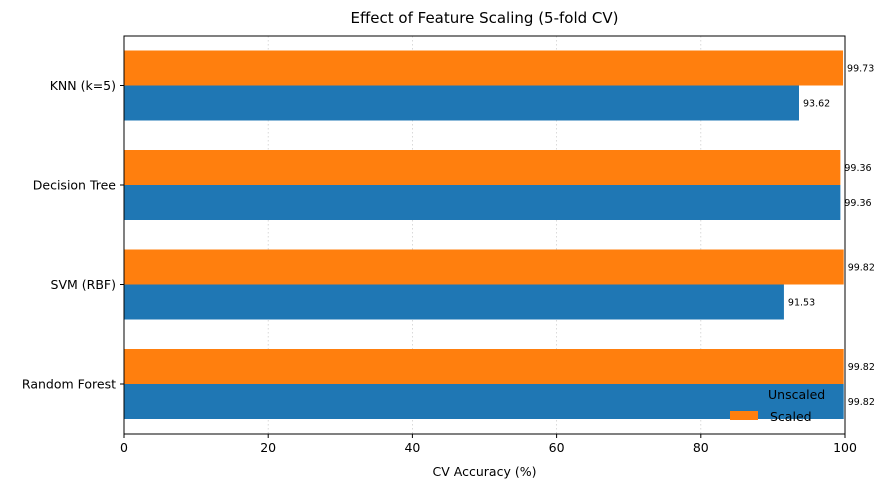  I want to click on y-tick-label: SVM (RBF), so click(83, 284).